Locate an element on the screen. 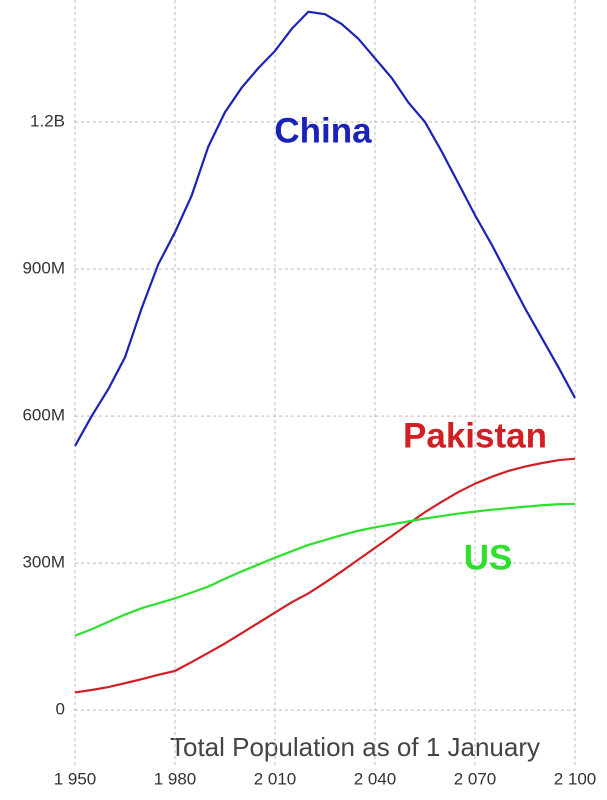  series-line is located at coordinates (325, 569).